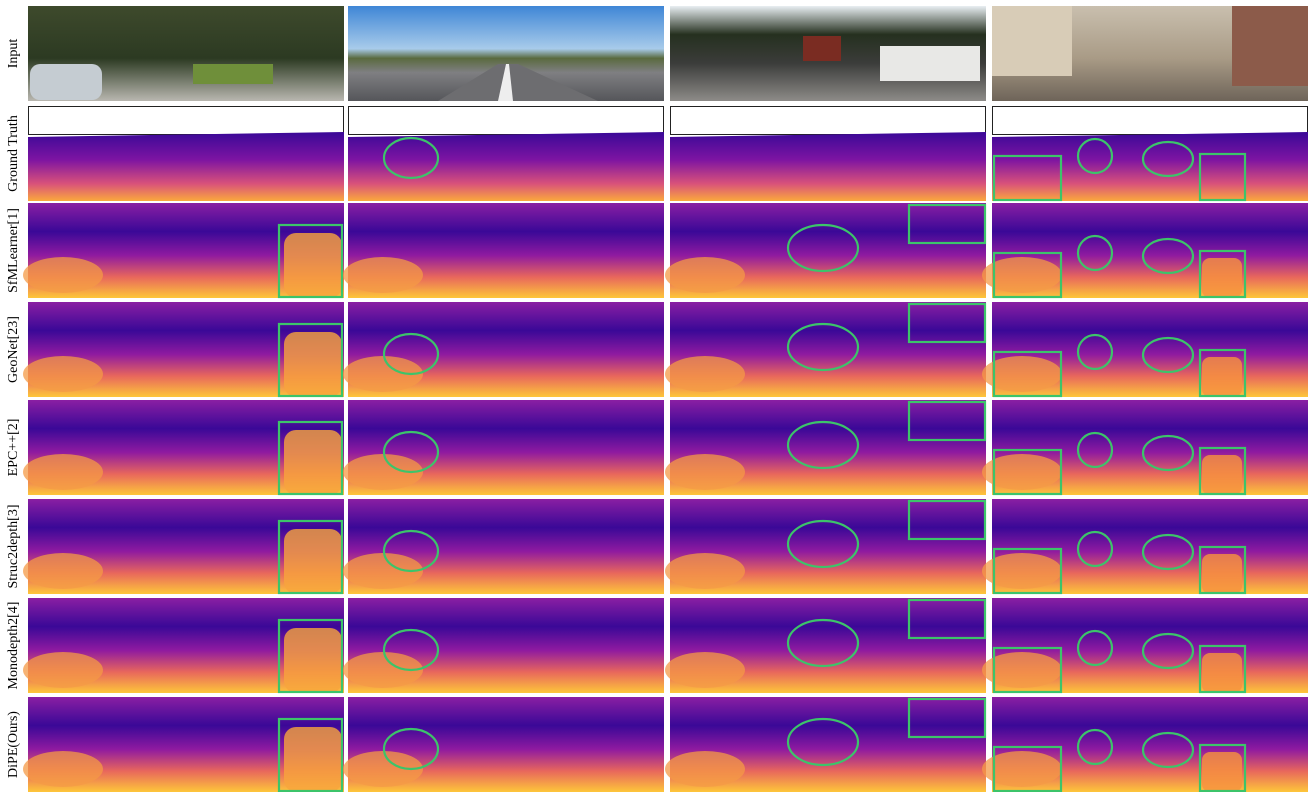 The height and width of the screenshot is (792, 1315). I want to click on row-label: Monodepth2[4], so click(13, 646).